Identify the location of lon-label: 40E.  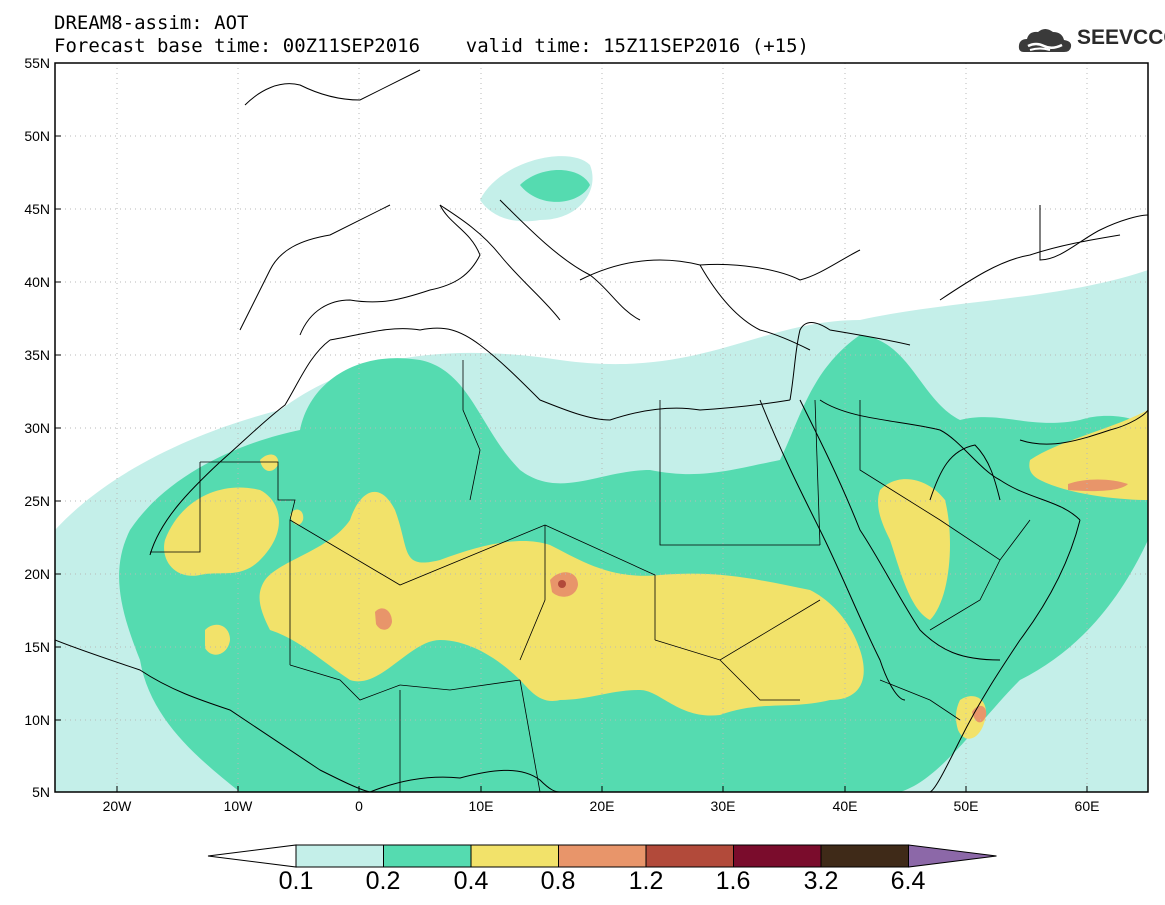
(845, 806).